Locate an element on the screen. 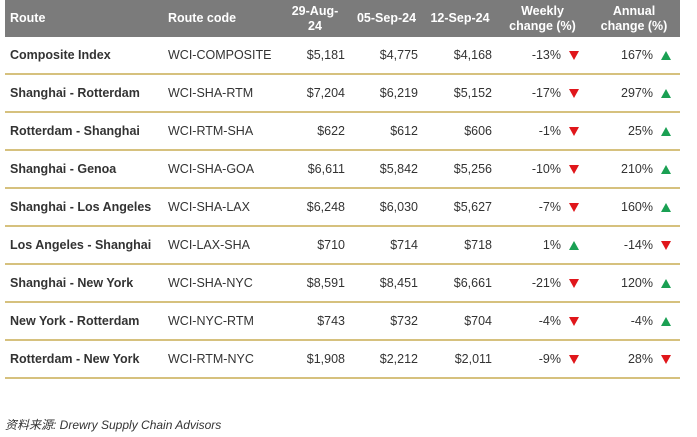 Image resolution: width=697 pixels, height=437 pixels. cell: -14% is located at coordinates (634, 245).